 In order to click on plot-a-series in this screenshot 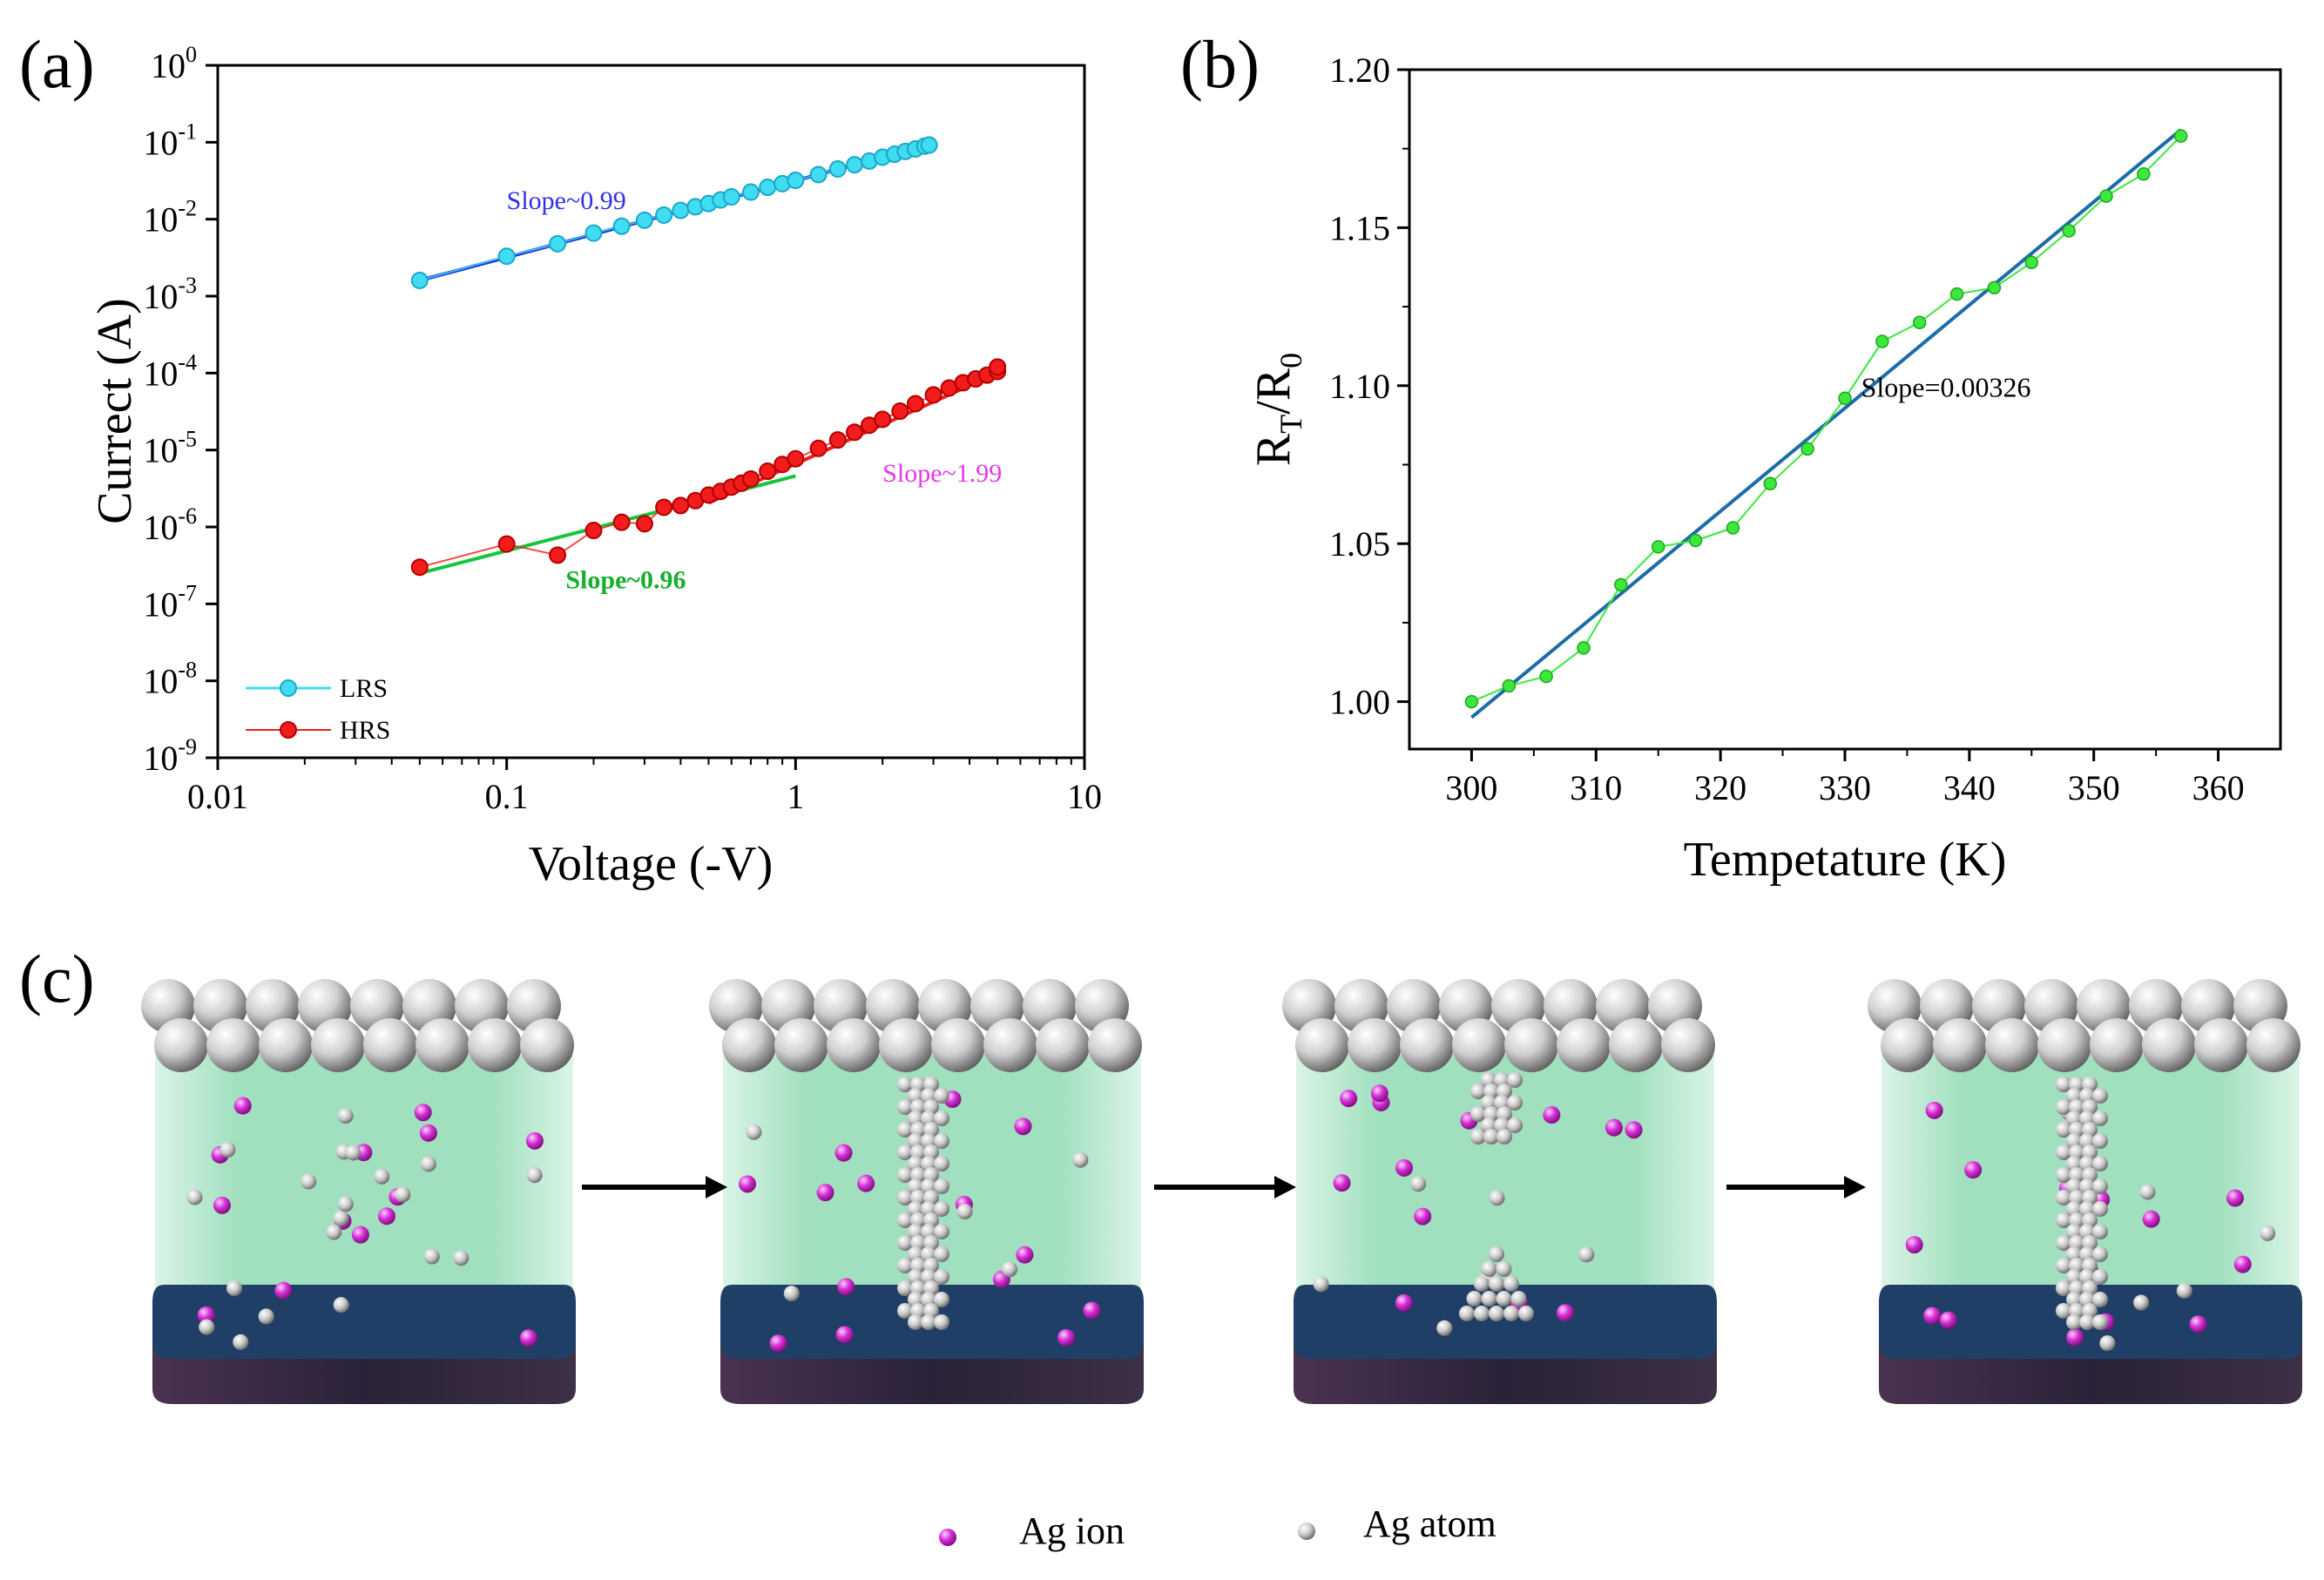, I will do `click(708, 356)`.